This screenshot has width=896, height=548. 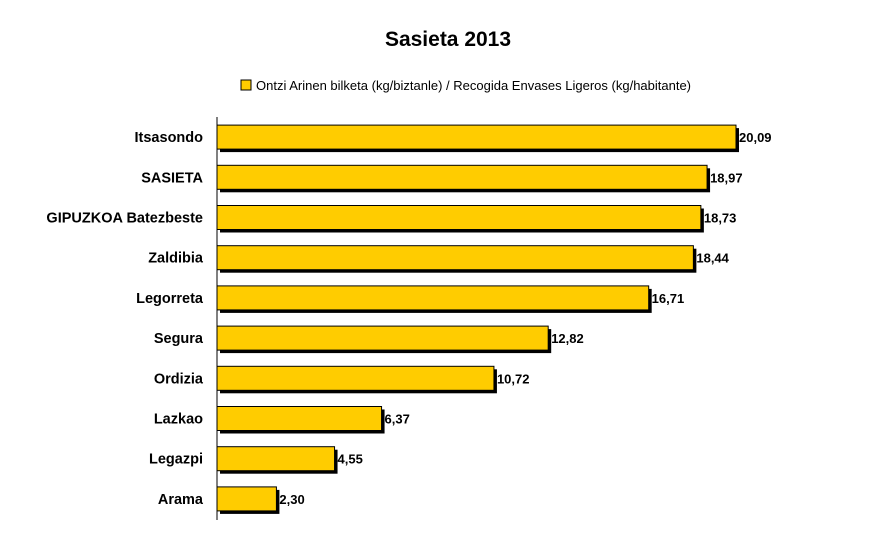 What do you see at coordinates (178, 420) in the screenshot?
I see `category-label: Lazkao` at bounding box center [178, 420].